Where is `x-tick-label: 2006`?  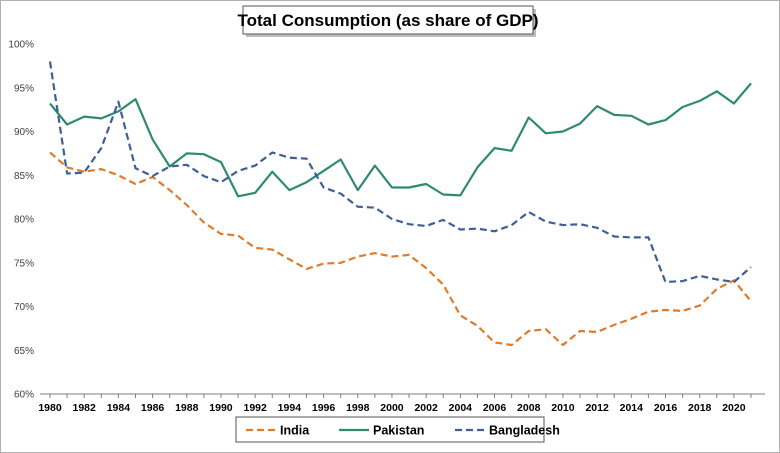 x-tick-label: 2006 is located at coordinates (495, 408).